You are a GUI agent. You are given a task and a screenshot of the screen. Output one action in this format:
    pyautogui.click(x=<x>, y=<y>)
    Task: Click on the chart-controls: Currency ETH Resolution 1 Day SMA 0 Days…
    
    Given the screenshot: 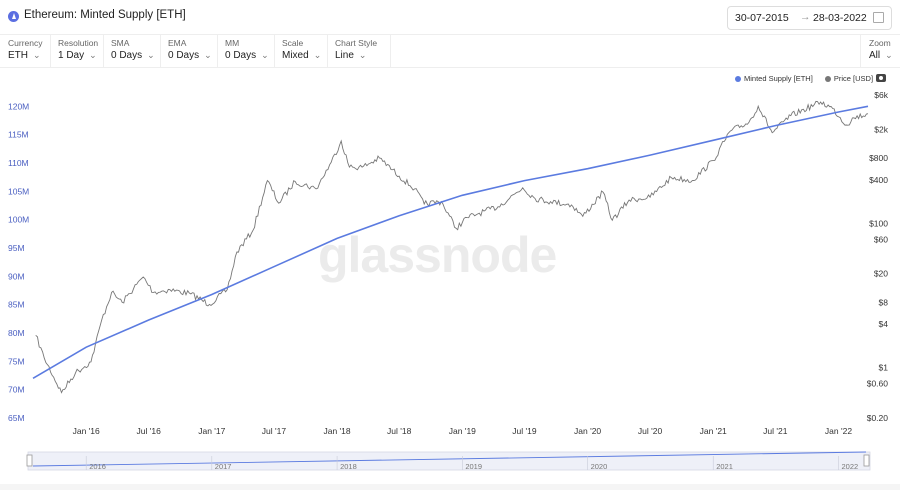 What is the action you would take?
    pyautogui.click(x=450, y=51)
    